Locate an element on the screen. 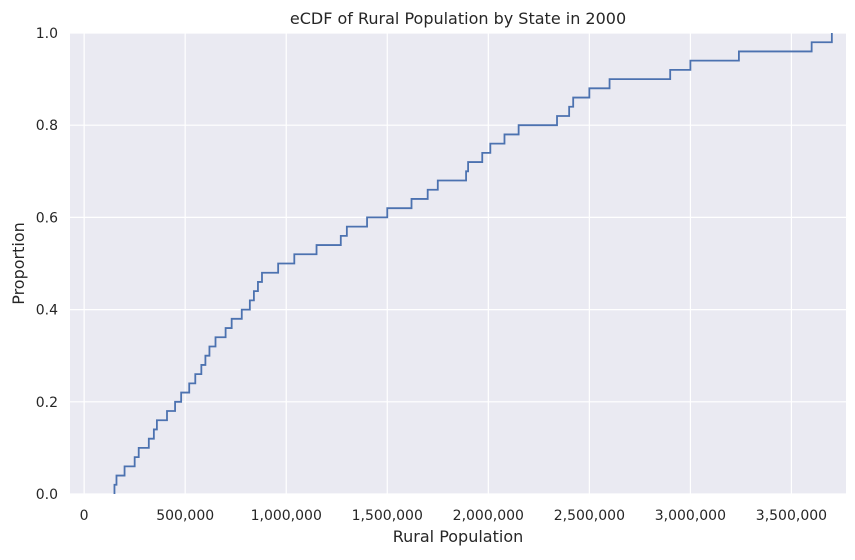  x-tick-label: 0 is located at coordinates (84, 516).